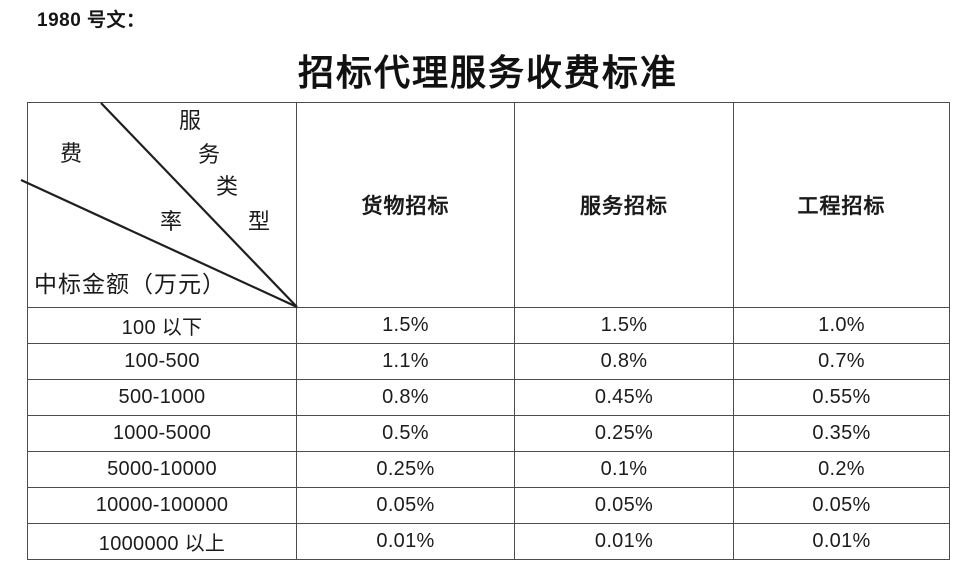 The image size is (976, 581). Describe the element at coordinates (841, 205) in the screenshot. I see `column-header-engineering: 工程招标` at that location.